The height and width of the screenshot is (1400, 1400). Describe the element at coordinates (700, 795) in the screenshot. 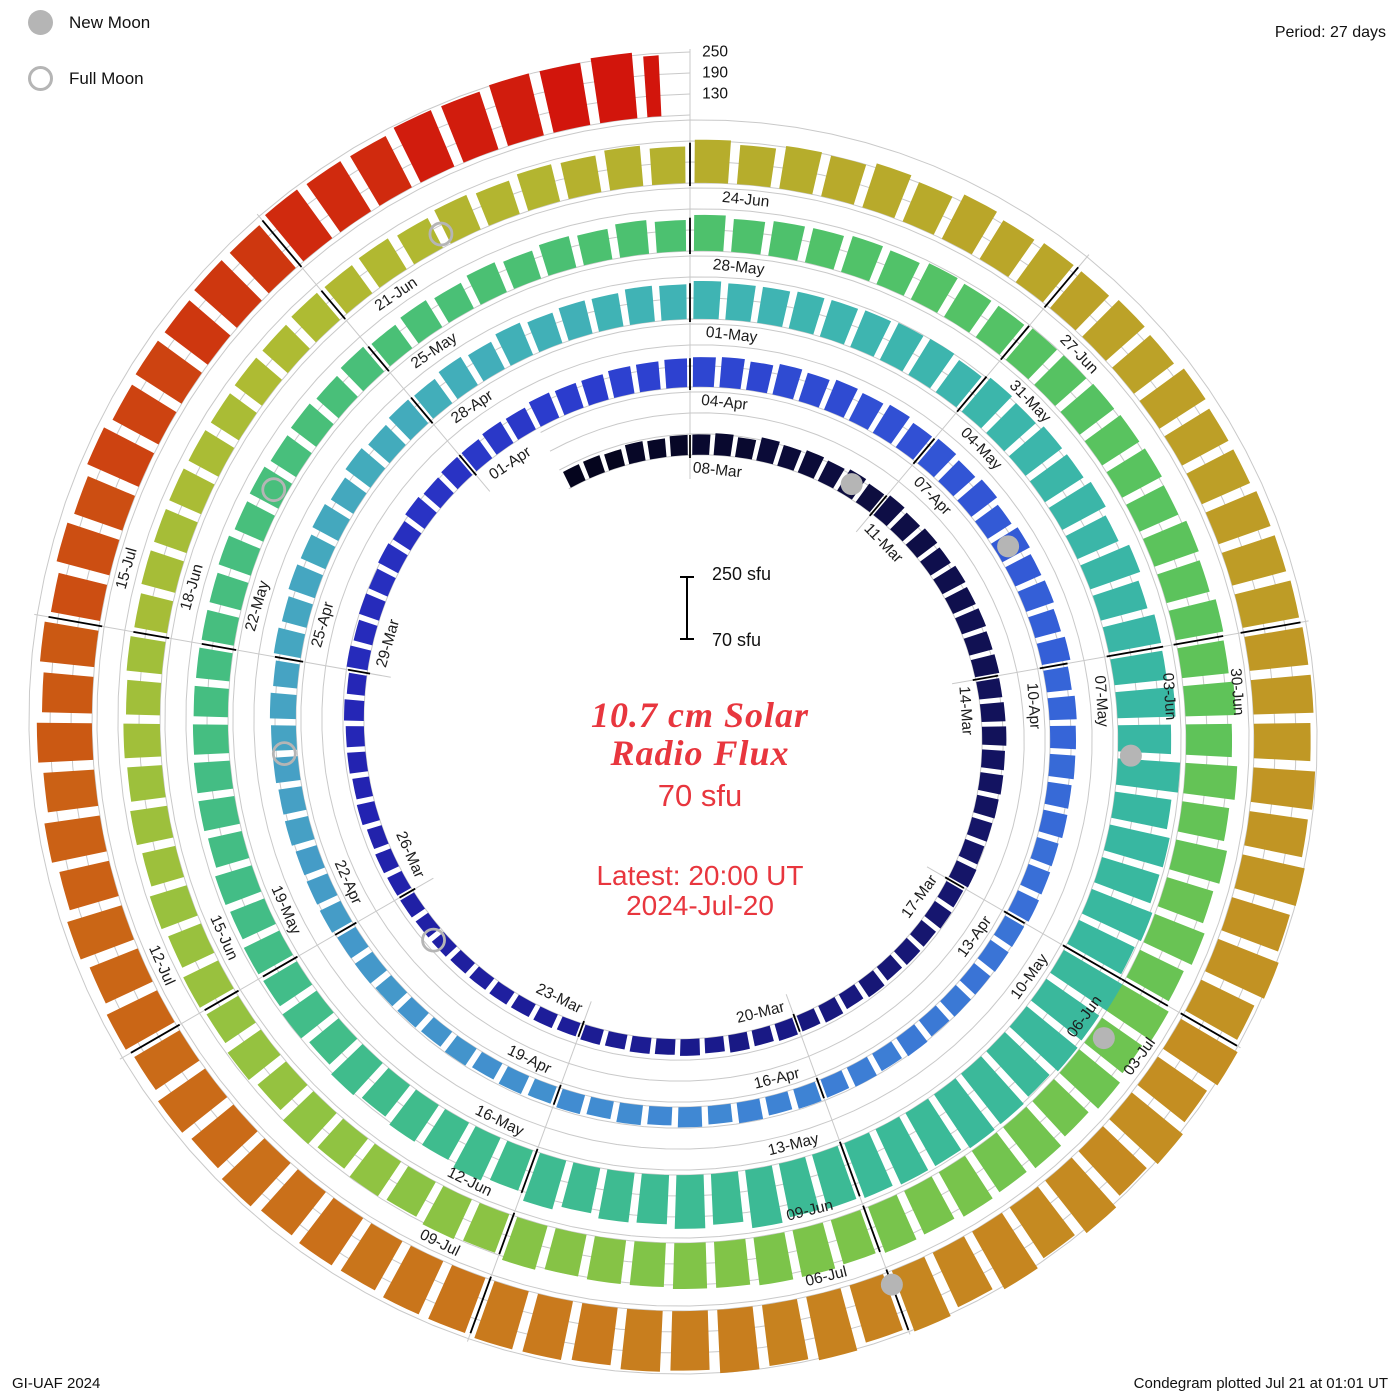

I see `baseline-flux-value: 70 sfu` at that location.